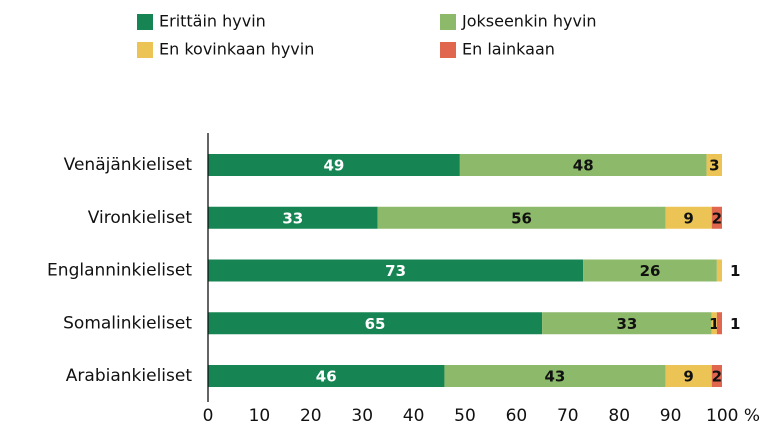 The image size is (769, 438). I want to click on x-tick-label: 60, so click(517, 416).